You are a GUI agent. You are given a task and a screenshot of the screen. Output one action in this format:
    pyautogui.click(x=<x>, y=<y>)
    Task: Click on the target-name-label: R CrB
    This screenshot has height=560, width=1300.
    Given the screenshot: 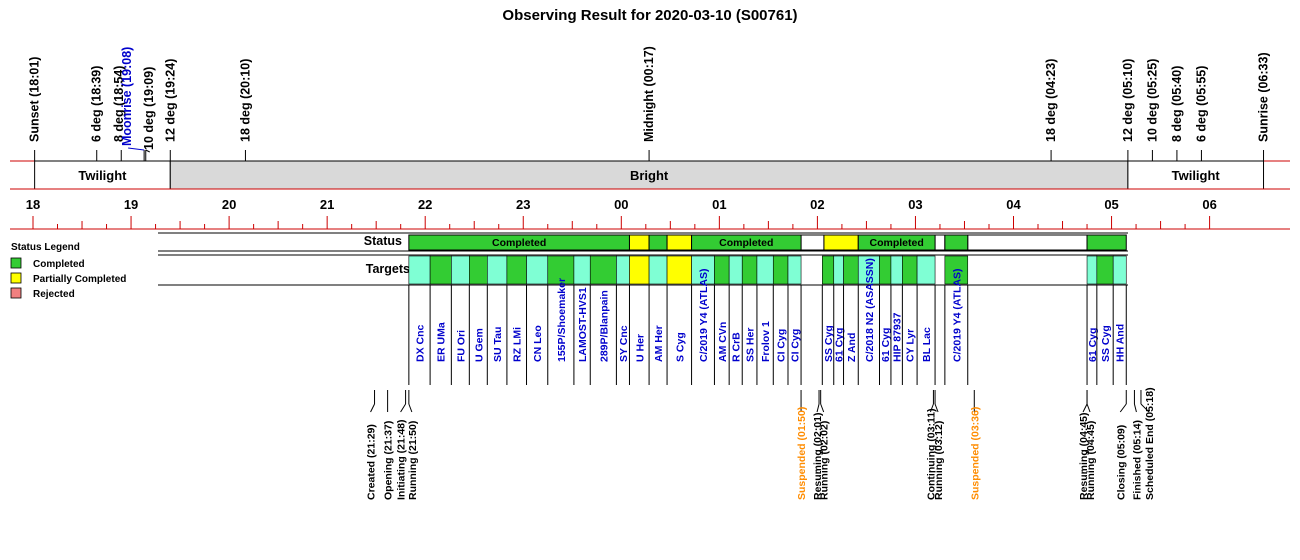 What is the action you would take?
    pyautogui.click(x=737, y=347)
    